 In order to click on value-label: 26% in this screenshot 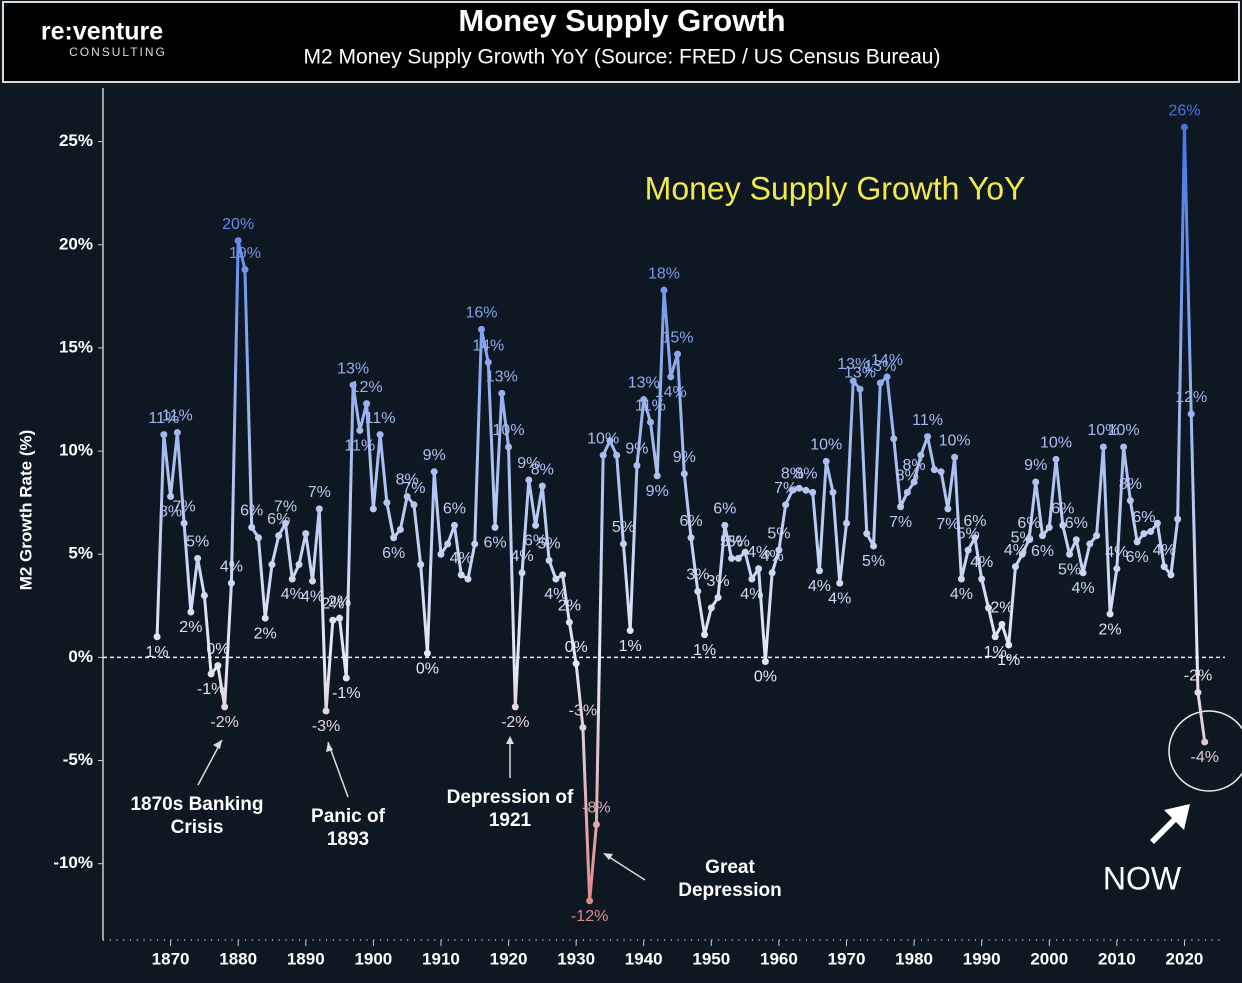, I will do `click(1184, 110)`.